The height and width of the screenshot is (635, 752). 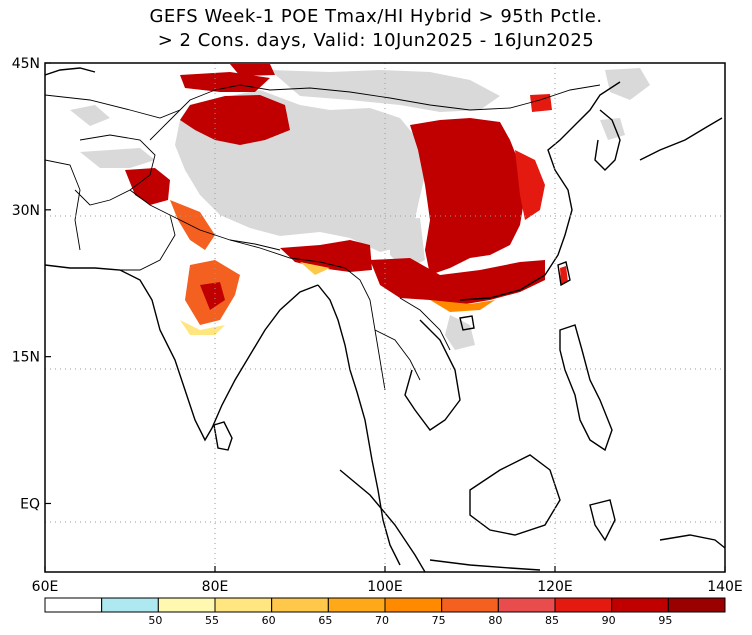 I want to click on tibet-north-patch, so click(x=235, y=120).